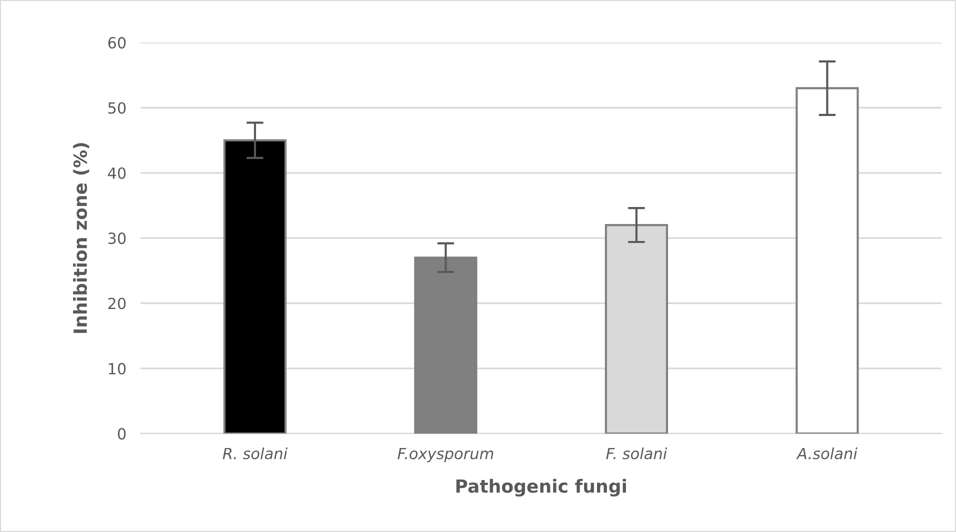 The width and height of the screenshot is (956, 532). I want to click on y-tick-label: 30, so click(117, 238).